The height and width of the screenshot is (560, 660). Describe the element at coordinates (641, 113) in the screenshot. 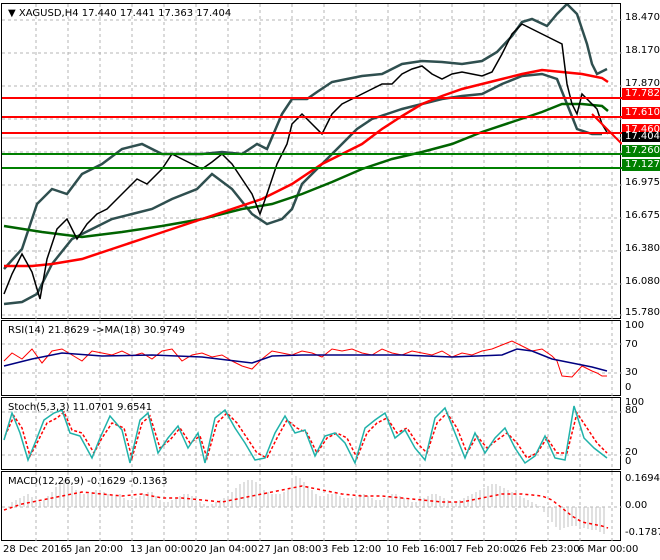

I see `resistance-level-tag: 17.610` at that location.